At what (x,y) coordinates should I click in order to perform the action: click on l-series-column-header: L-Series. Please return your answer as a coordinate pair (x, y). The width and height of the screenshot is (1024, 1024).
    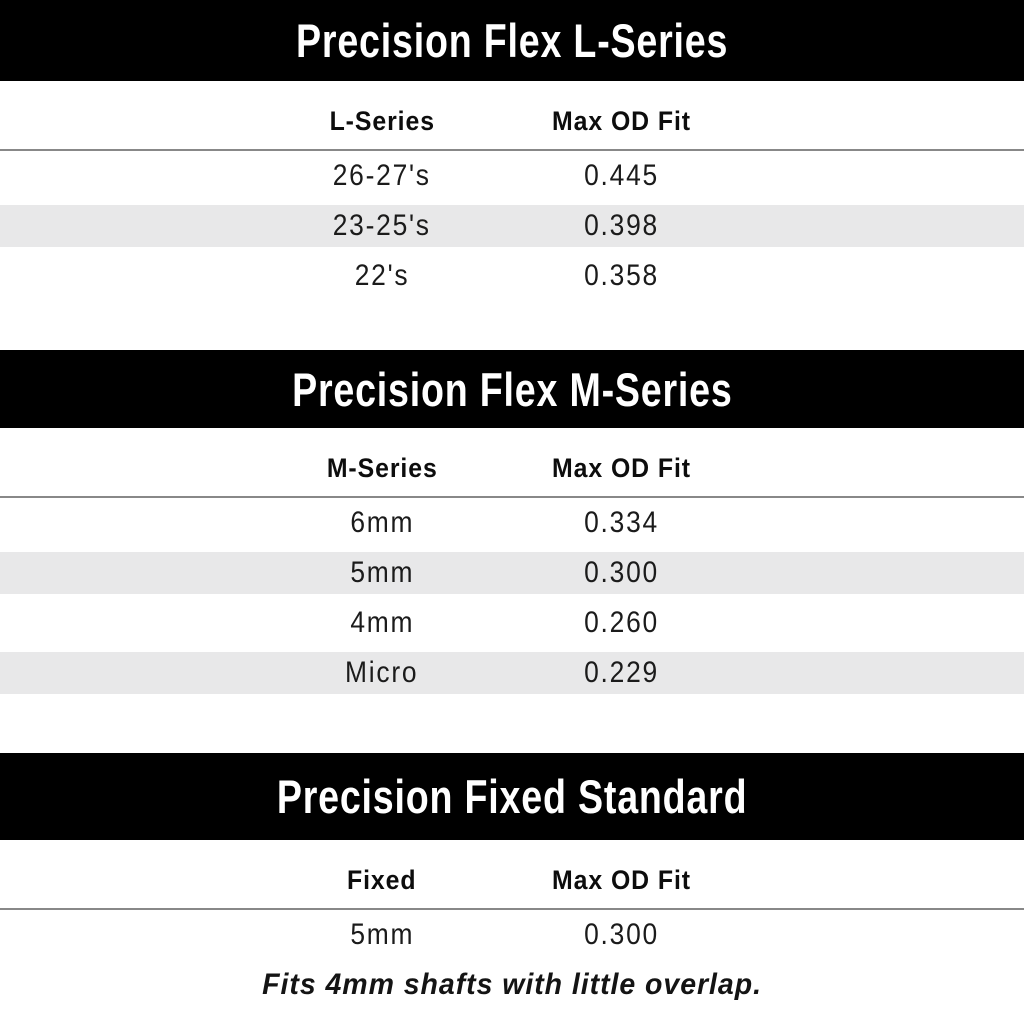
    Looking at the image, I should click on (382, 121).